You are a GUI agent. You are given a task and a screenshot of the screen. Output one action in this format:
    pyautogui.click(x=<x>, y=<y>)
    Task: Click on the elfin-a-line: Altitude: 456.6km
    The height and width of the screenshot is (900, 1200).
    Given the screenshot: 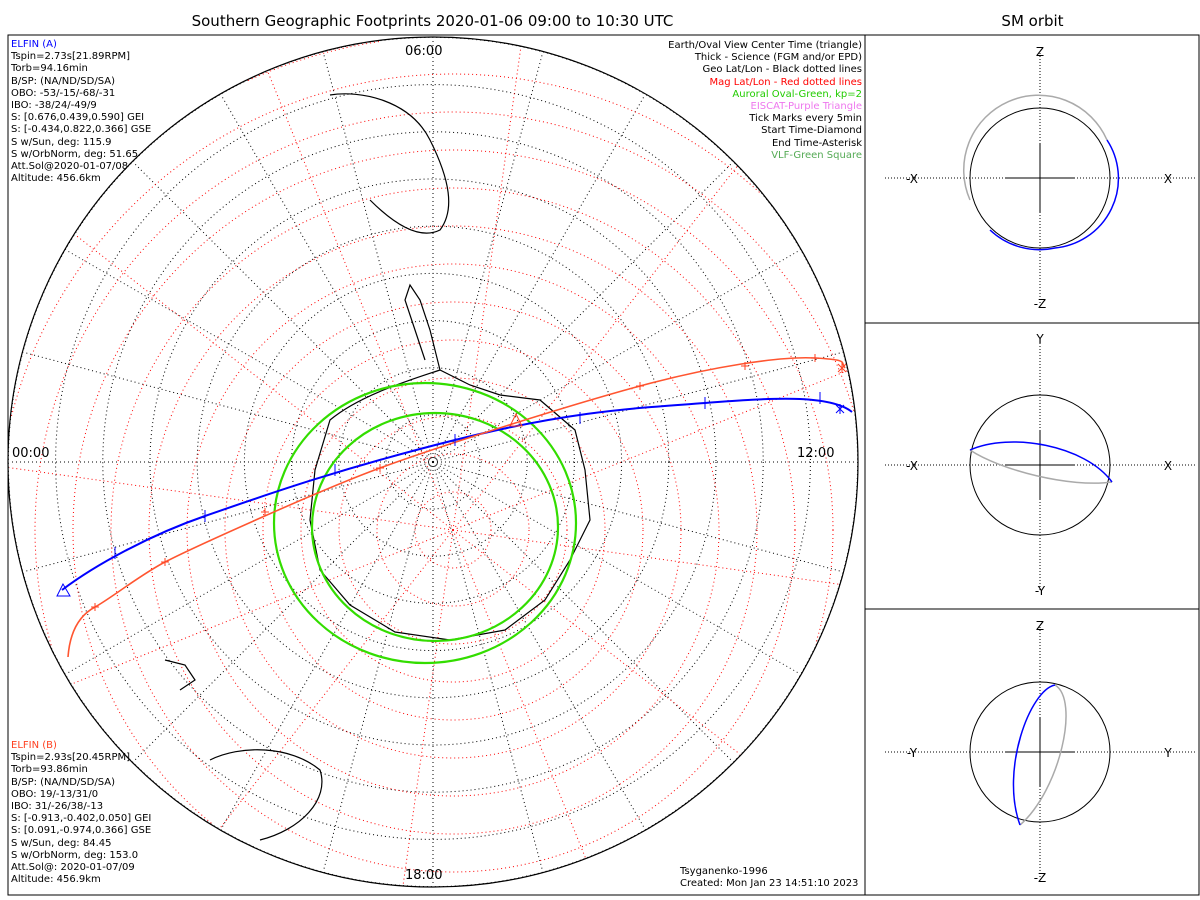 What is the action you would take?
    pyautogui.click(x=56, y=179)
    